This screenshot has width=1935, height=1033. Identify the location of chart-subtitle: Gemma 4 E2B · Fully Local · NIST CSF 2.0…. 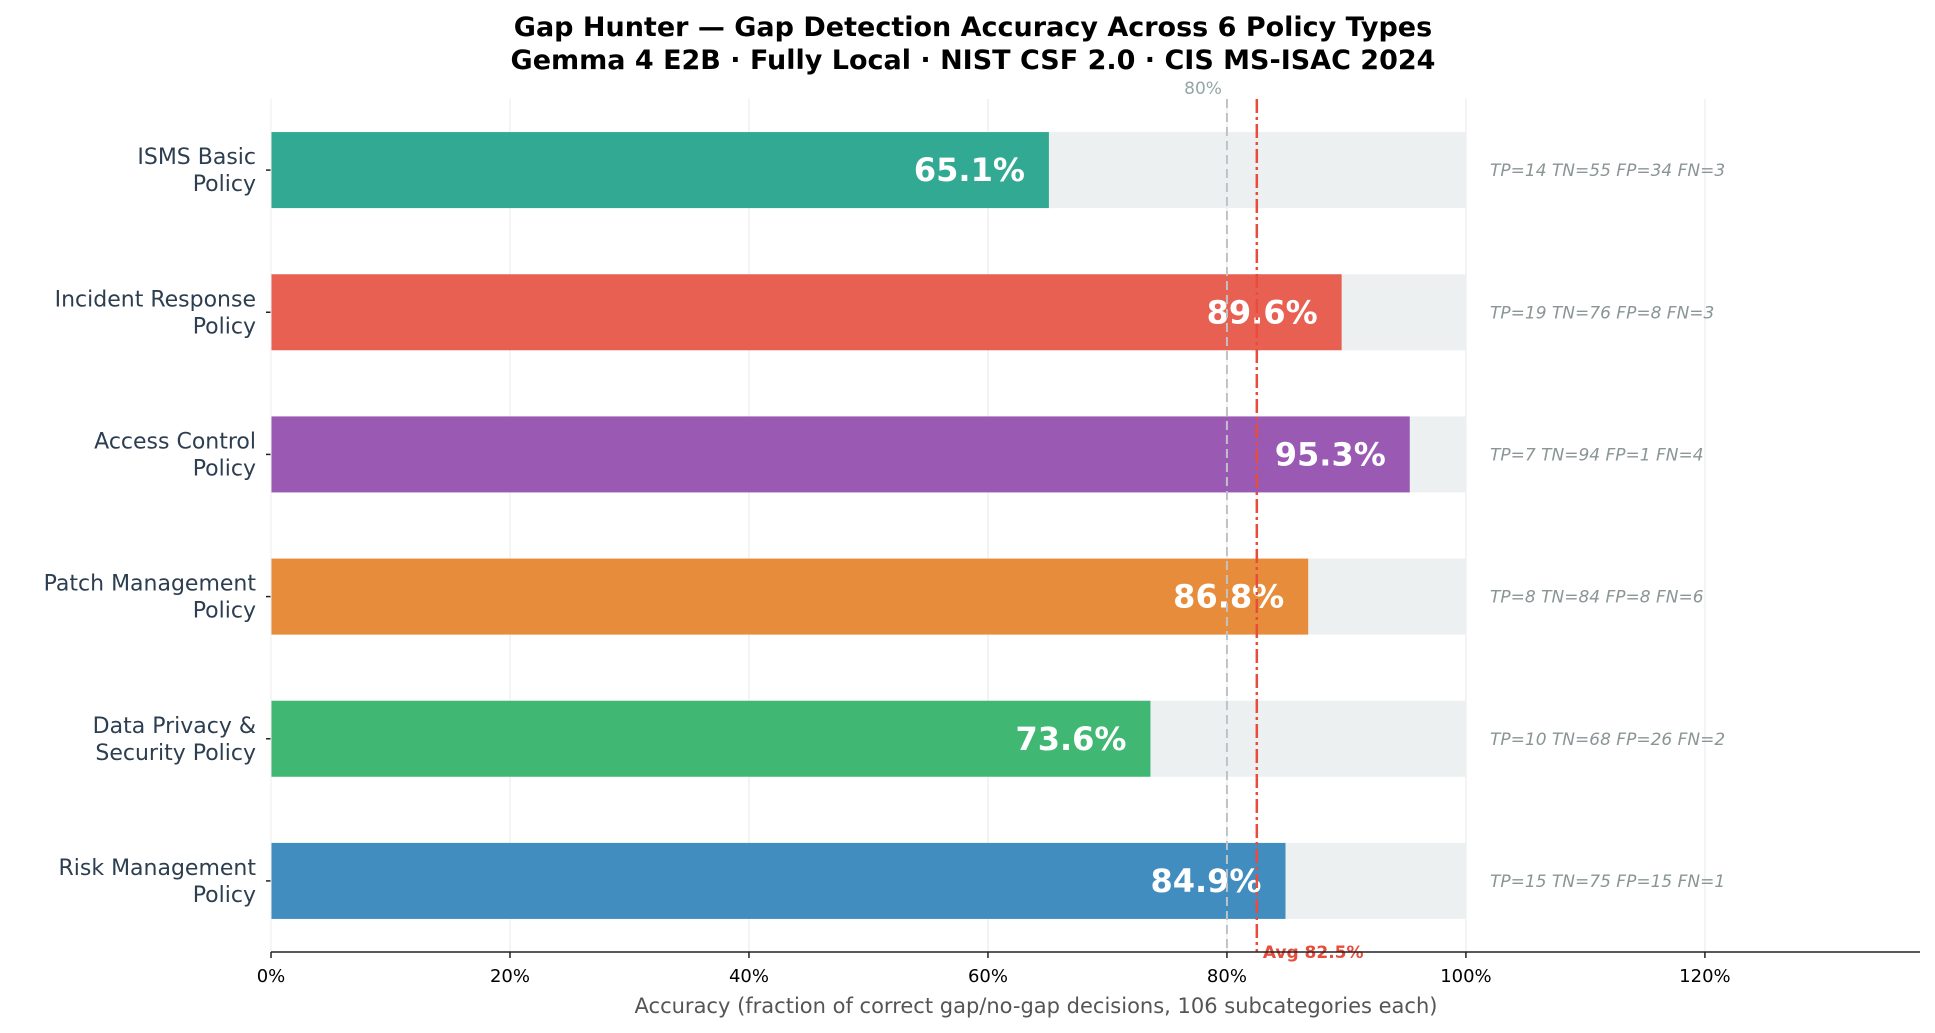
(973, 60).